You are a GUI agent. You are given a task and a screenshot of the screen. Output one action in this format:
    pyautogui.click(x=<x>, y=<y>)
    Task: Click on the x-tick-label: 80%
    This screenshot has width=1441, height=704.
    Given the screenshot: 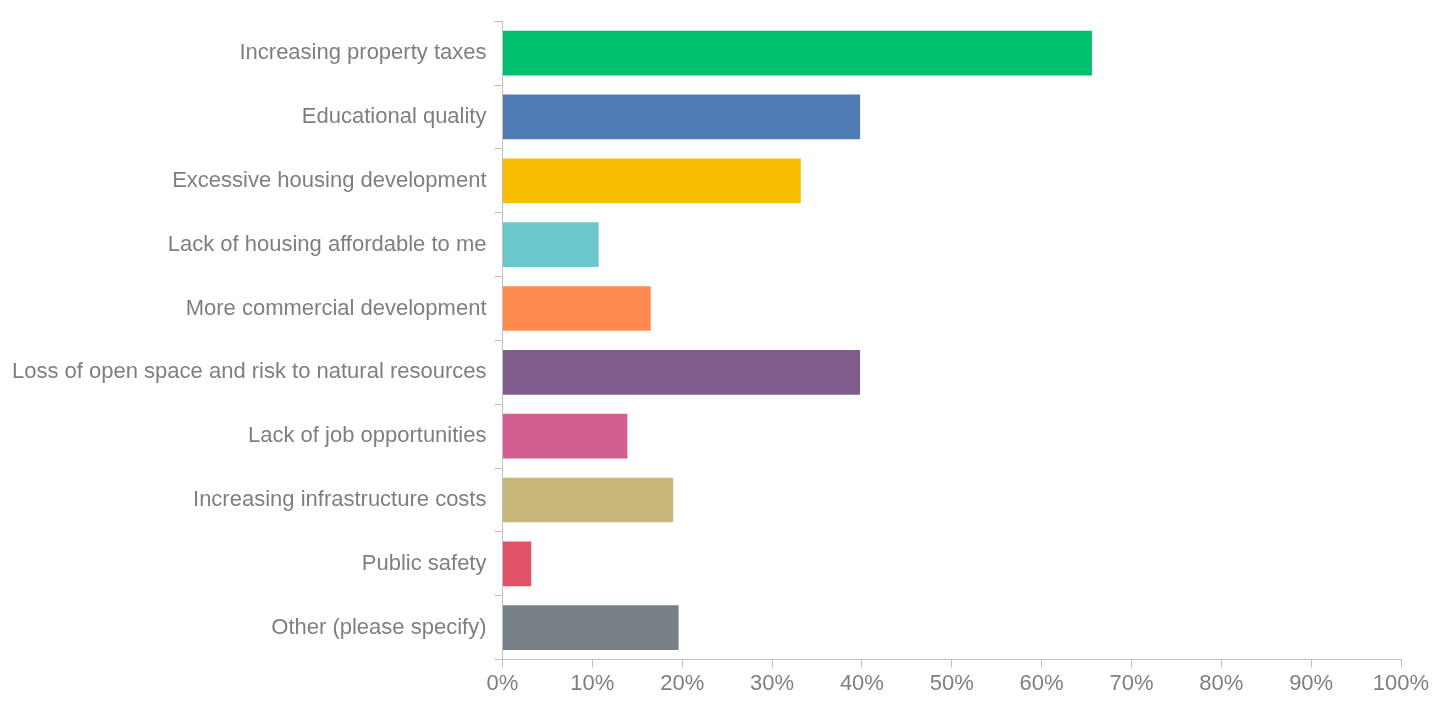 What is the action you would take?
    pyautogui.click(x=1221, y=682)
    